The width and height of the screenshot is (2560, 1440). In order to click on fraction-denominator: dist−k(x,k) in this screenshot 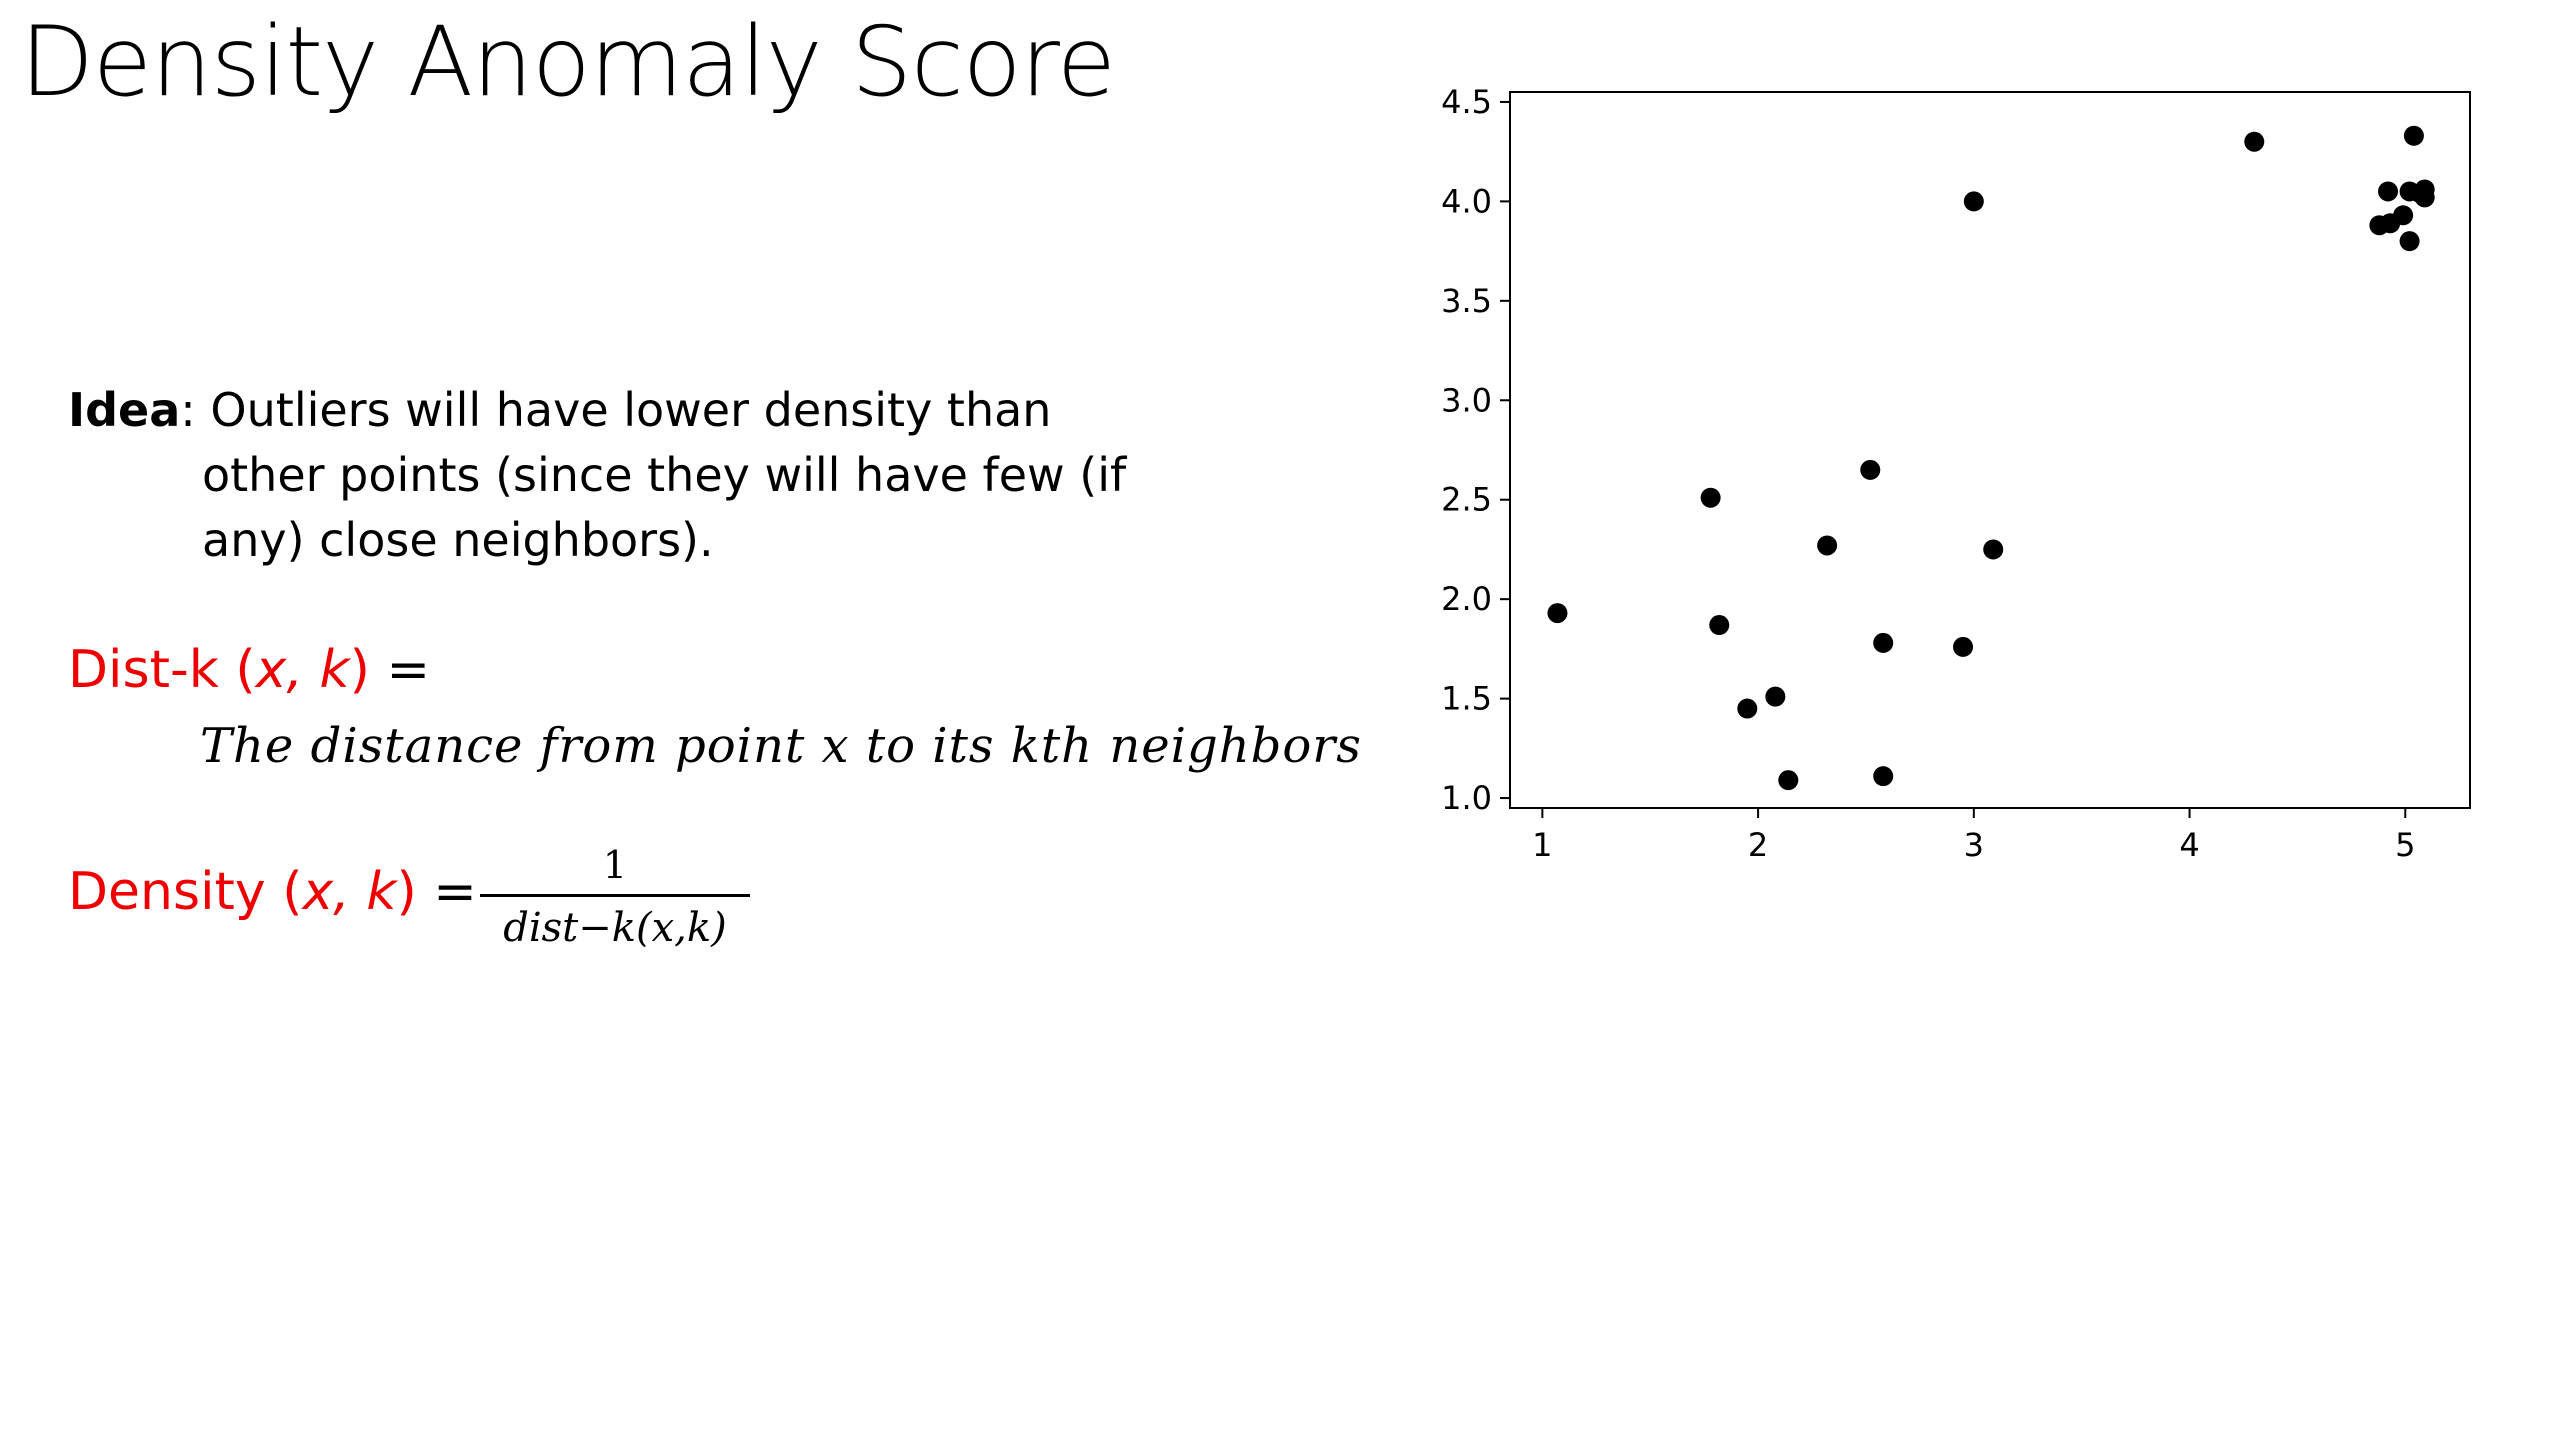, I will do `click(615, 928)`.